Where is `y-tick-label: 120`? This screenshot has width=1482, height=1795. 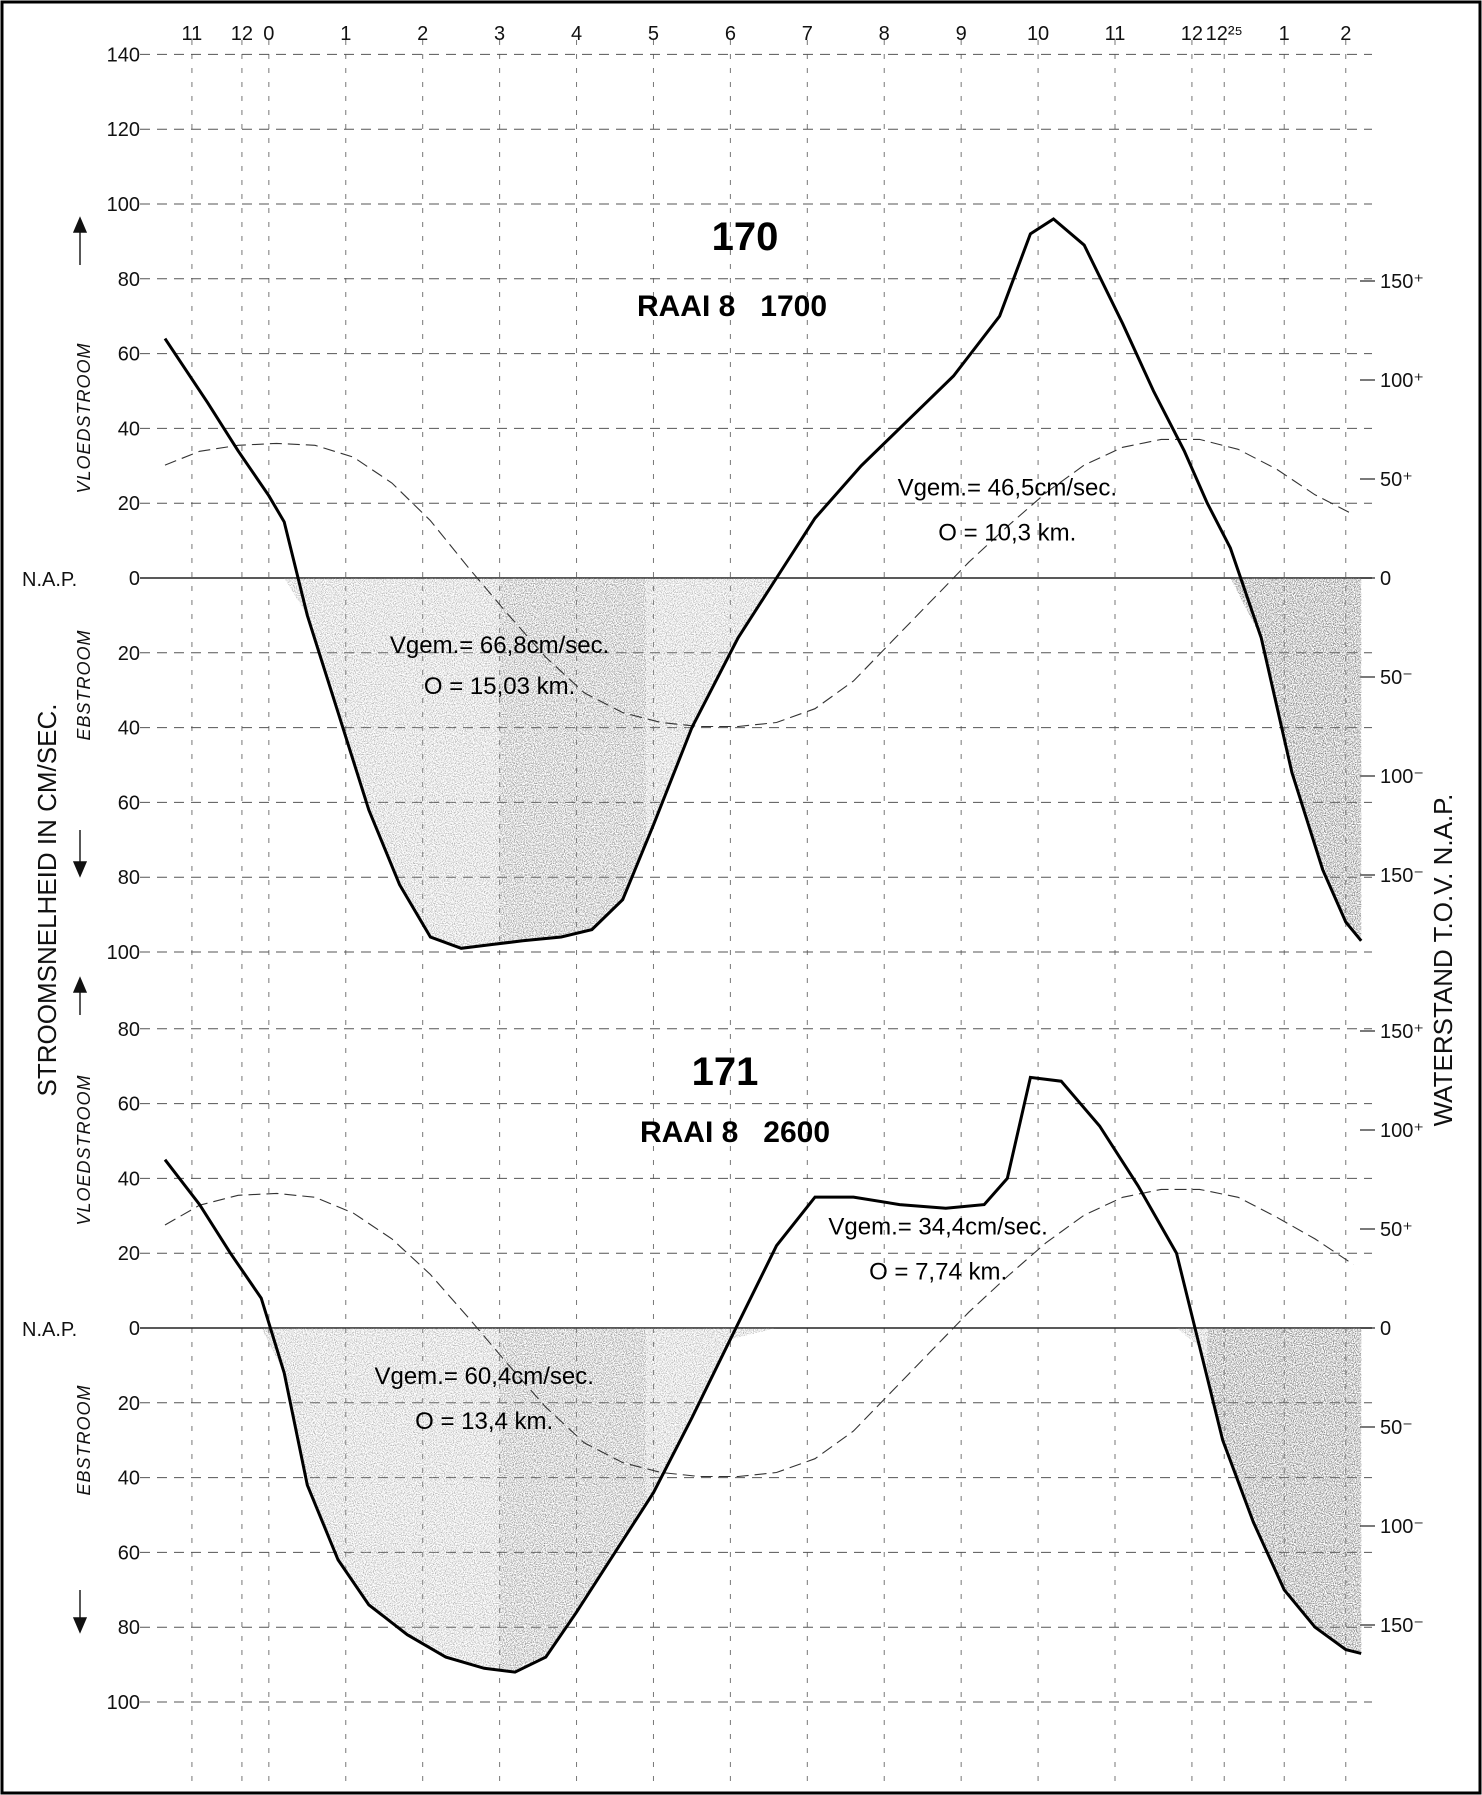
y-tick-label: 120 is located at coordinates (123, 130).